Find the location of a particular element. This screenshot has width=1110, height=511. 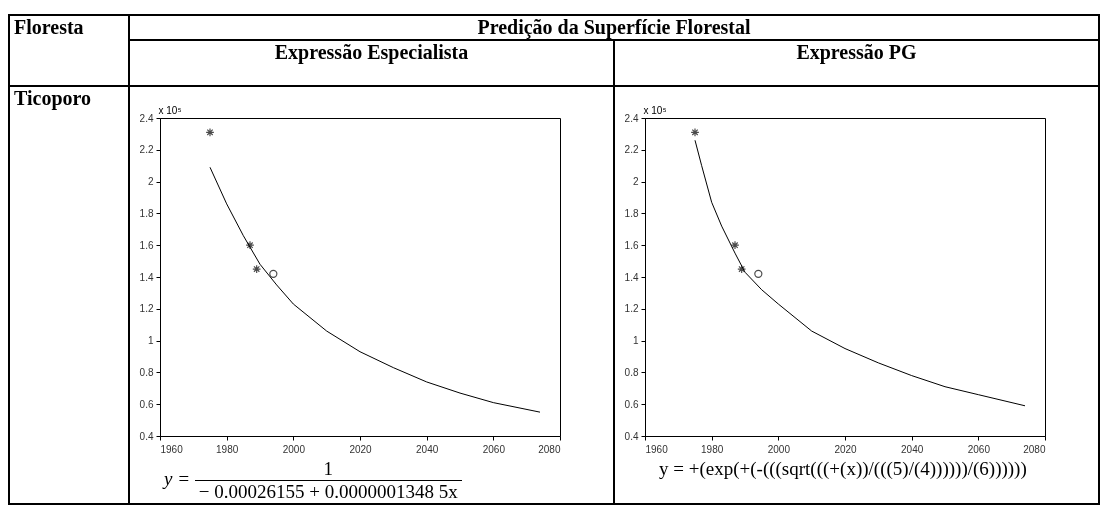

text: y = is located at coordinates (177, 478).